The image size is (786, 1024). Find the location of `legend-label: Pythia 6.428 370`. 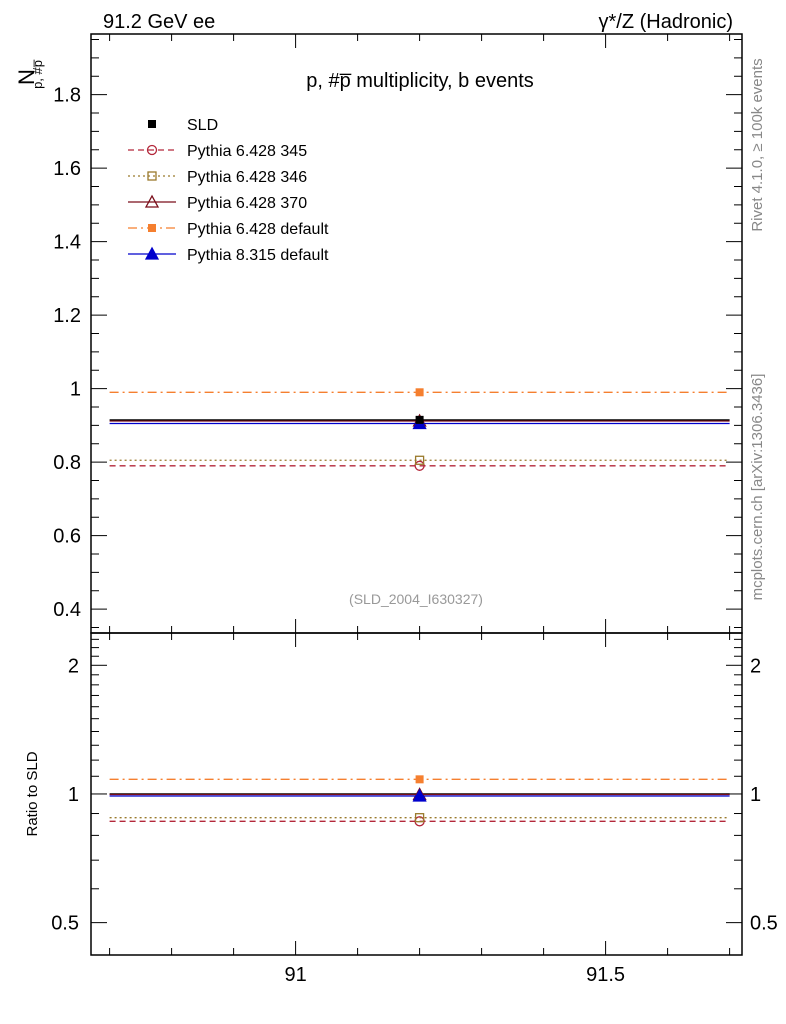

legend-label: Pythia 6.428 370 is located at coordinates (247, 203).